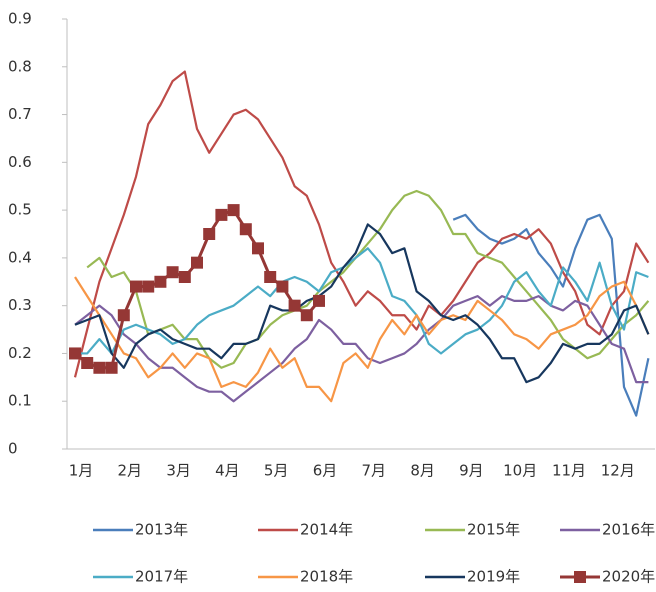 The image size is (656, 592). What do you see at coordinates (161, 530) in the screenshot?
I see `legend-label: 2013年` at bounding box center [161, 530].